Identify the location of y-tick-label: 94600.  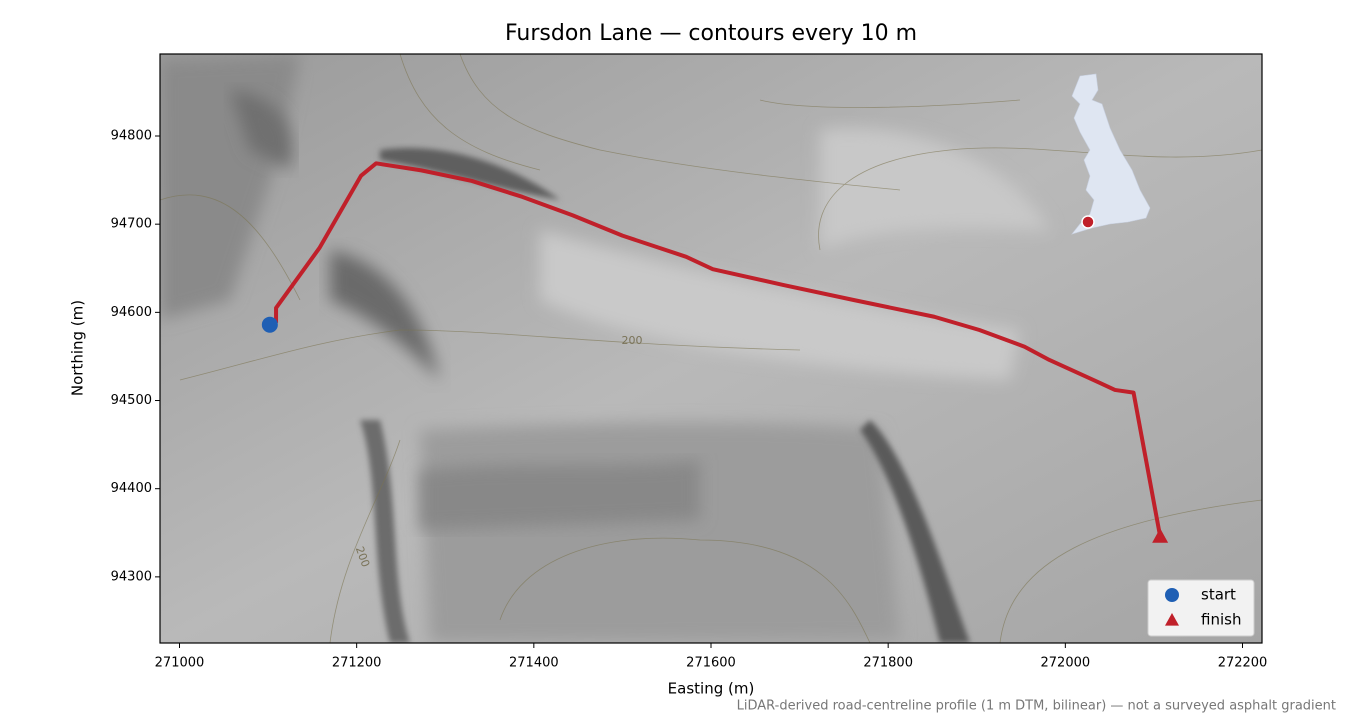
(131, 312).